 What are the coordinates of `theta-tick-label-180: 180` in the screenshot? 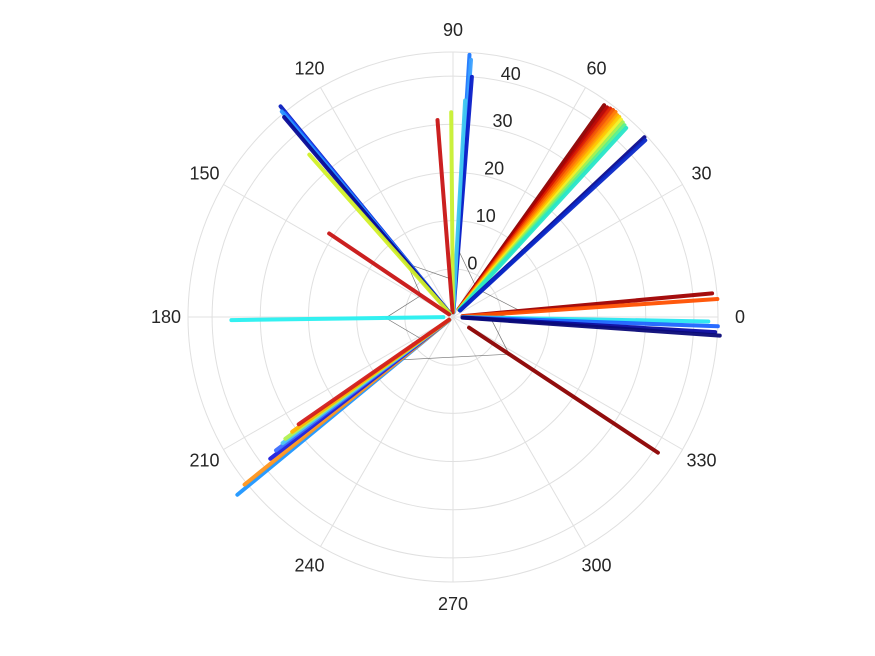 It's located at (166, 317).